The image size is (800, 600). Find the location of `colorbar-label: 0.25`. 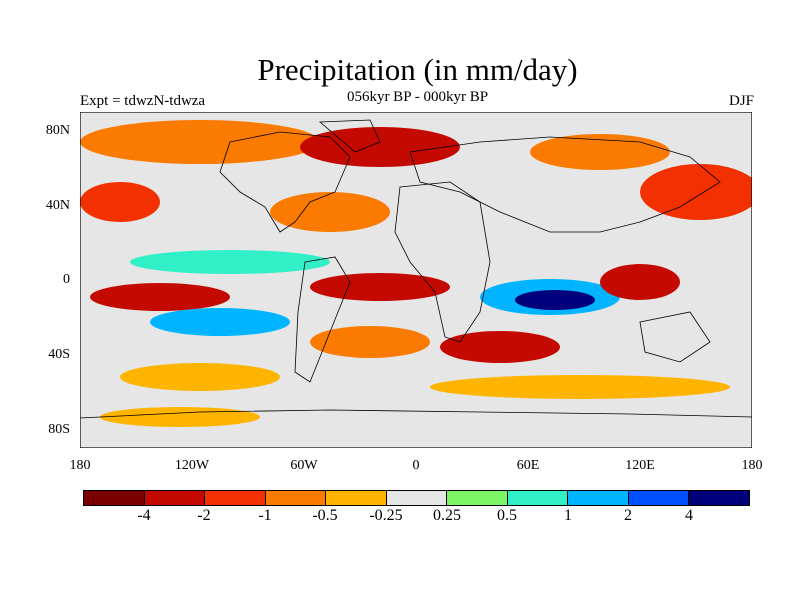

colorbar-label: 0.25 is located at coordinates (447, 515).